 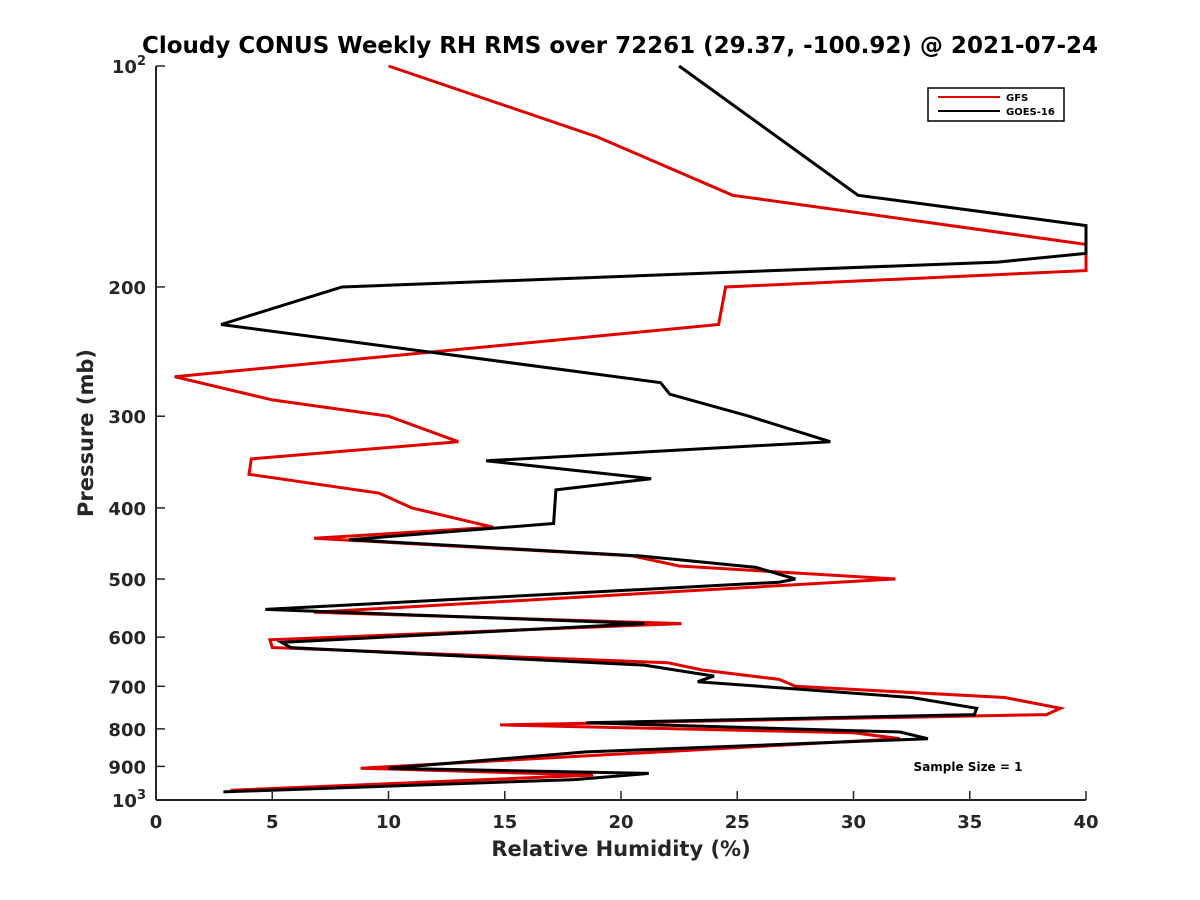 What do you see at coordinates (127, 730) in the screenshot?
I see `y-tick-label: 800` at bounding box center [127, 730].